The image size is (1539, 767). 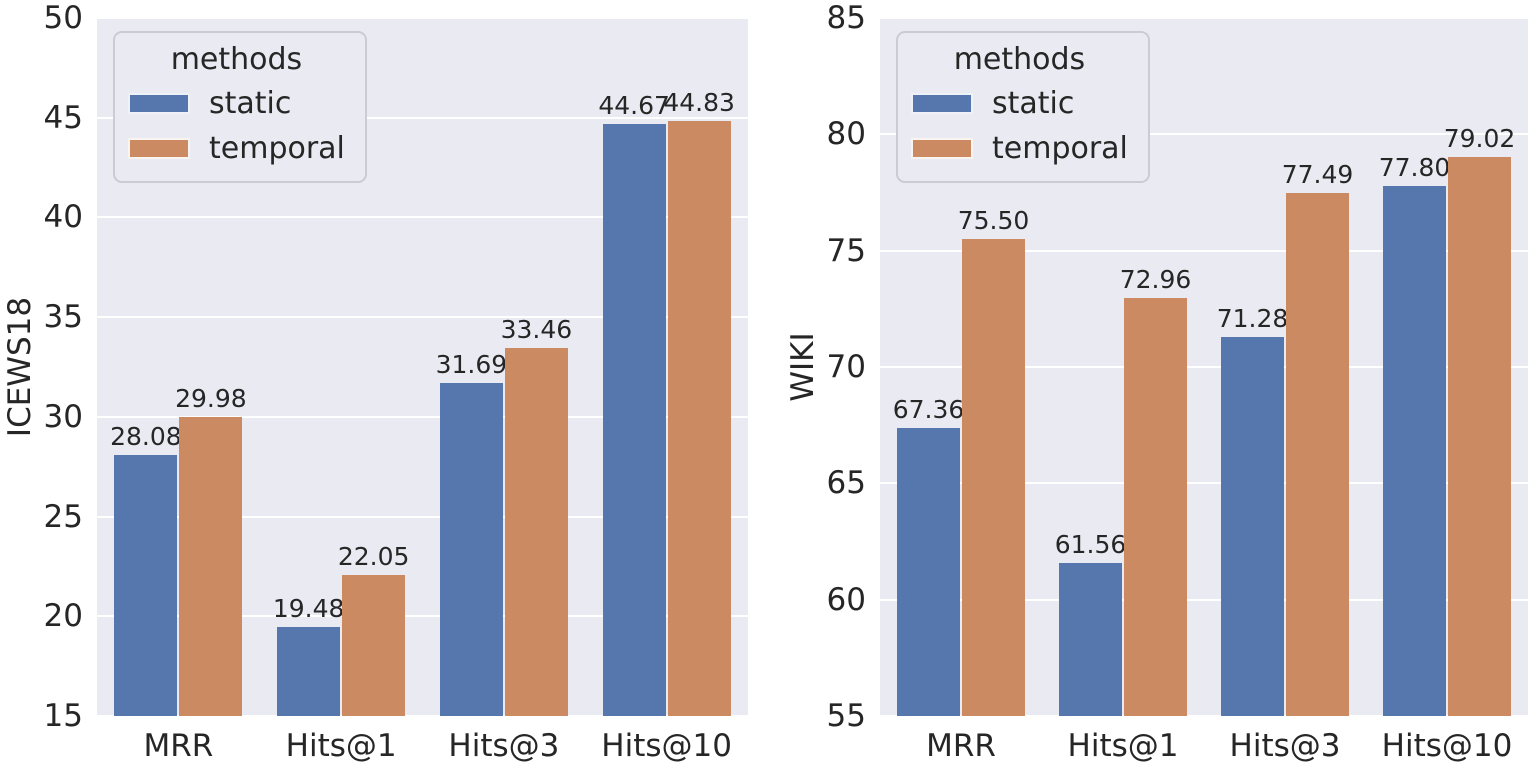 I want to click on bar-value-label: 33.46, so click(x=536, y=329).